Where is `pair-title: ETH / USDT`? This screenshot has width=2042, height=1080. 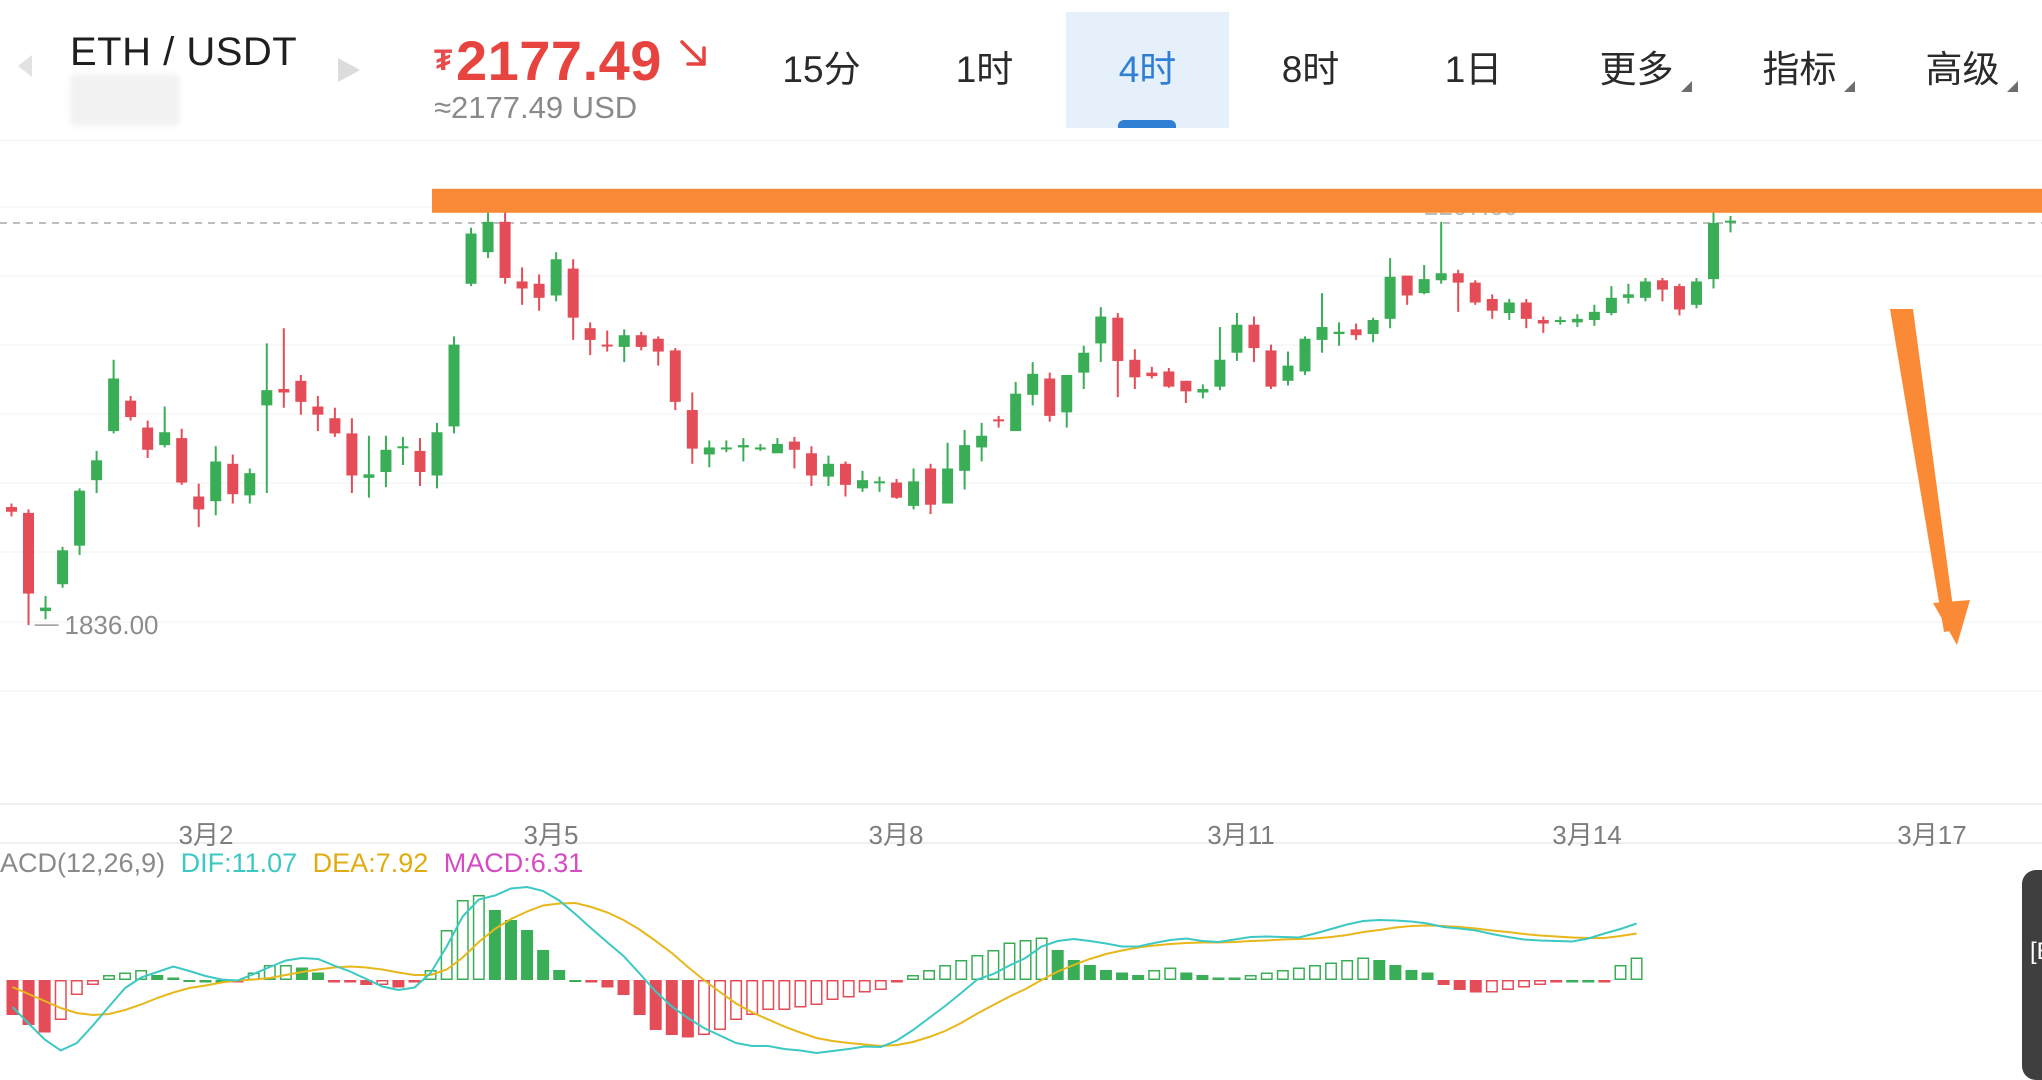 pair-title: ETH / USDT is located at coordinates (184, 52).